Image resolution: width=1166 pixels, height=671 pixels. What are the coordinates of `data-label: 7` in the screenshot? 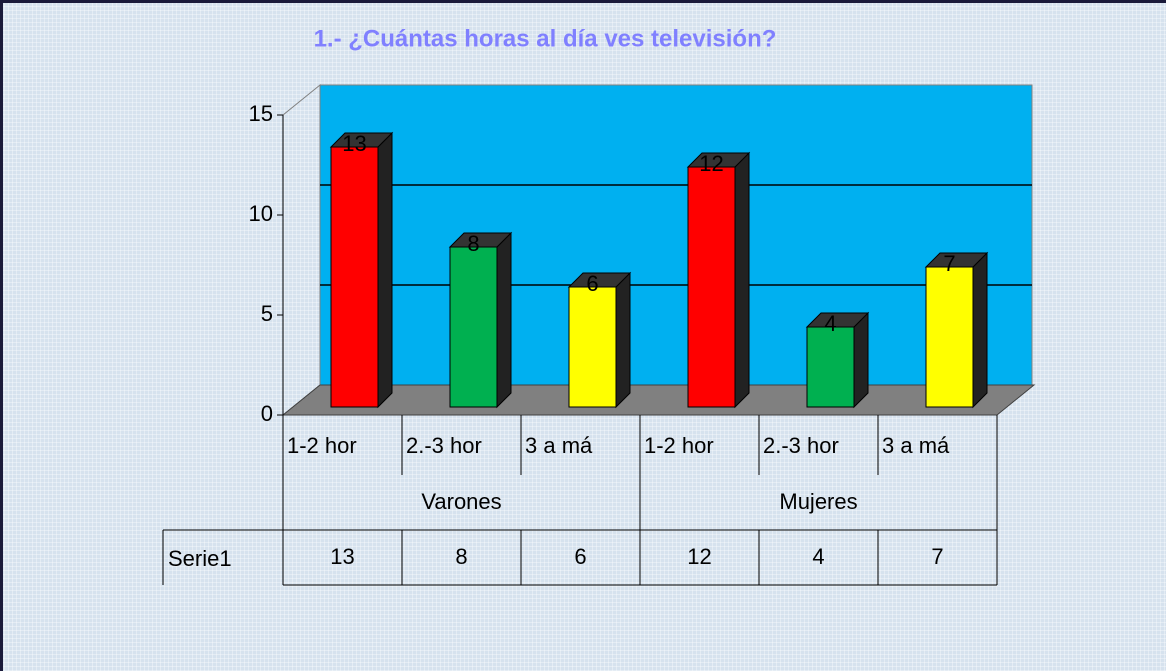 It's located at (949, 263).